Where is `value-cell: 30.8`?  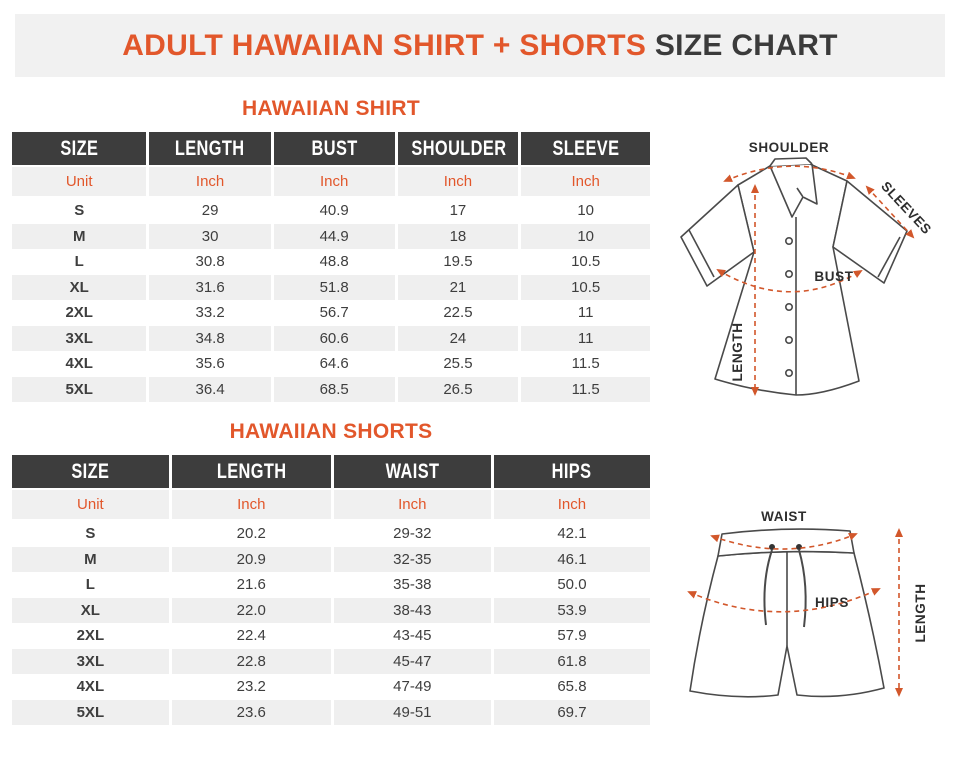 value-cell: 30.8 is located at coordinates (209, 262).